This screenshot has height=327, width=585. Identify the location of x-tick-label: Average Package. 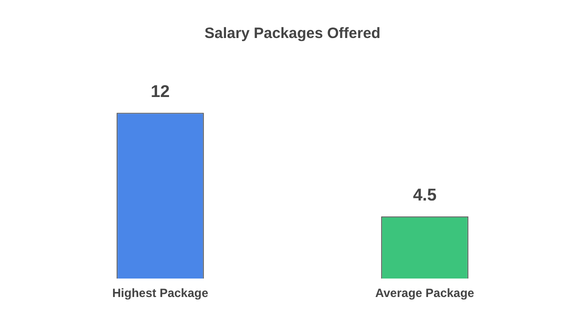
(425, 293).